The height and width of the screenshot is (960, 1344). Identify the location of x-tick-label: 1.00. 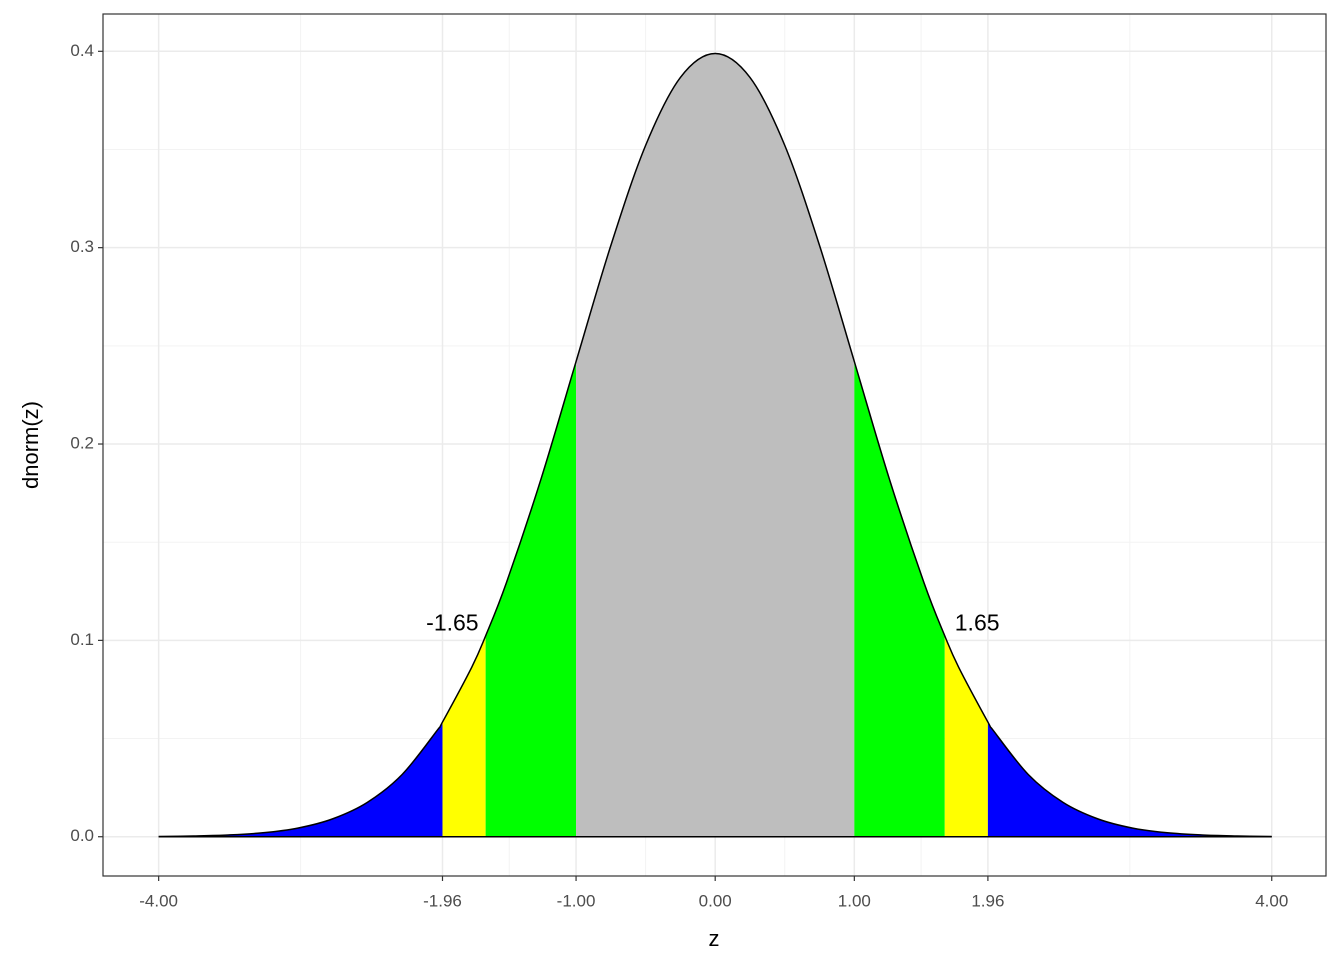
(854, 900).